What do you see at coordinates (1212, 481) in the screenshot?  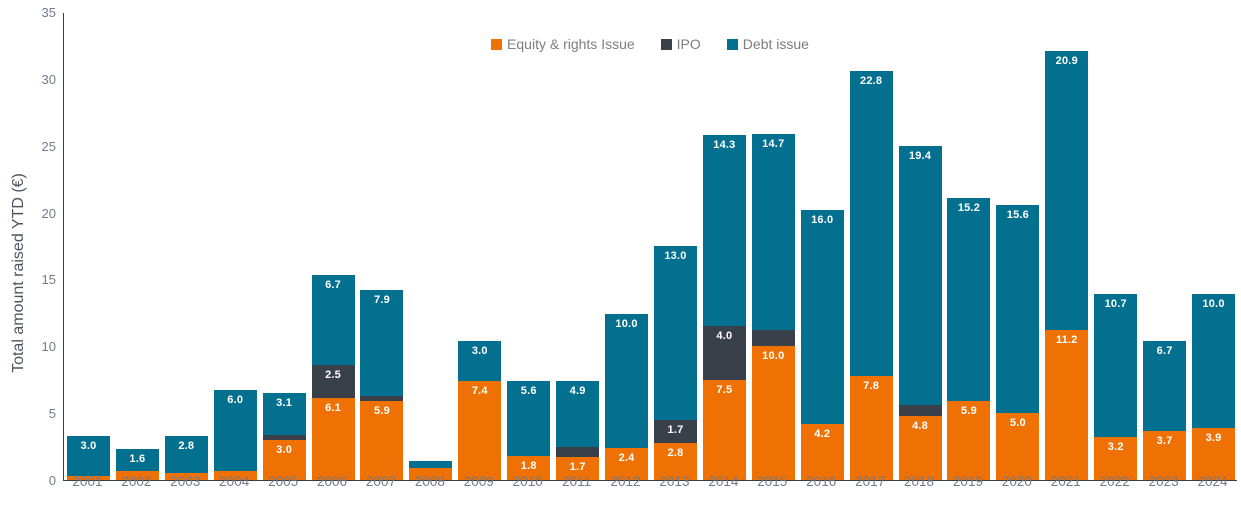 I see `x-tick-2024: 2024` at bounding box center [1212, 481].